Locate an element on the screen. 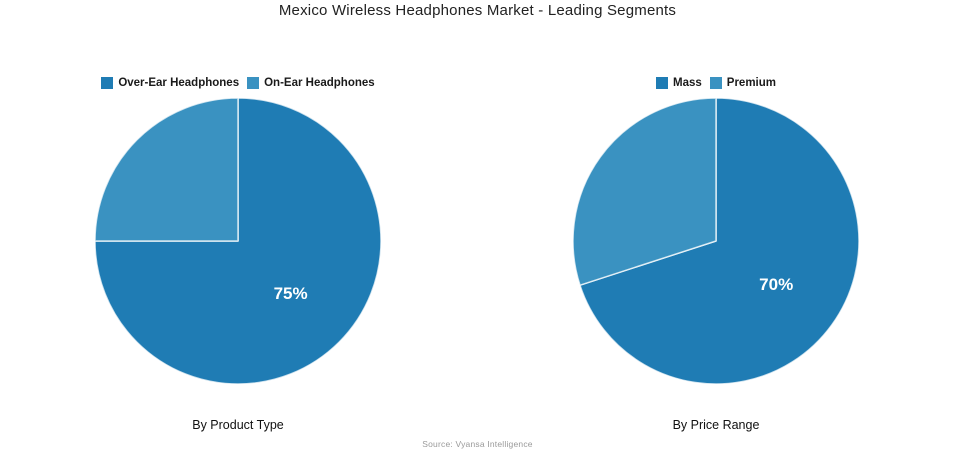 Image resolution: width=955 pixels, height=454 pixels. legend-item-over-ear-headphones: Over-Ear Headphones is located at coordinates (170, 83).